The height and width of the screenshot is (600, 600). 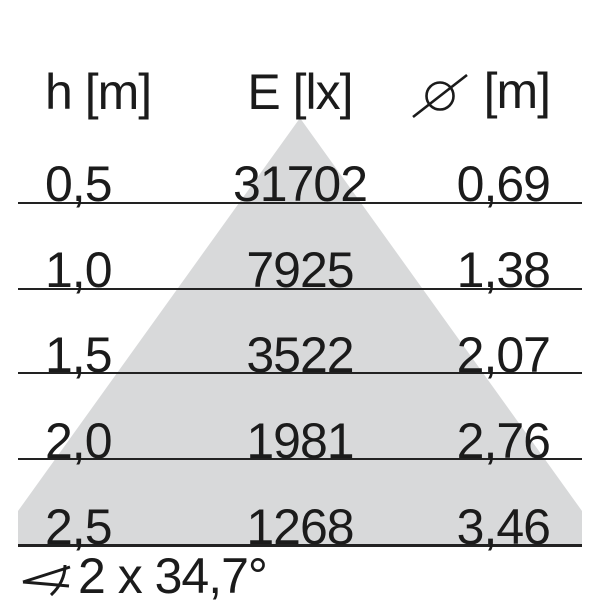 What do you see at coordinates (300, 270) in the screenshot?
I see `row-illuminance: 7925` at bounding box center [300, 270].